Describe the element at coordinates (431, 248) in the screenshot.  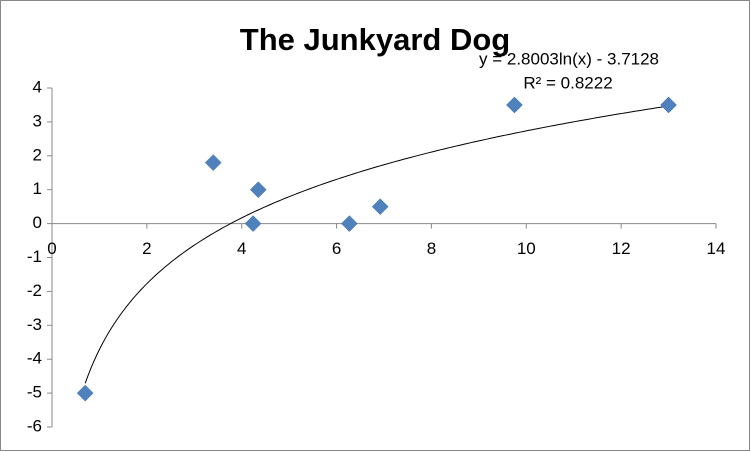
I see `x-tick-label: 8` at that location.